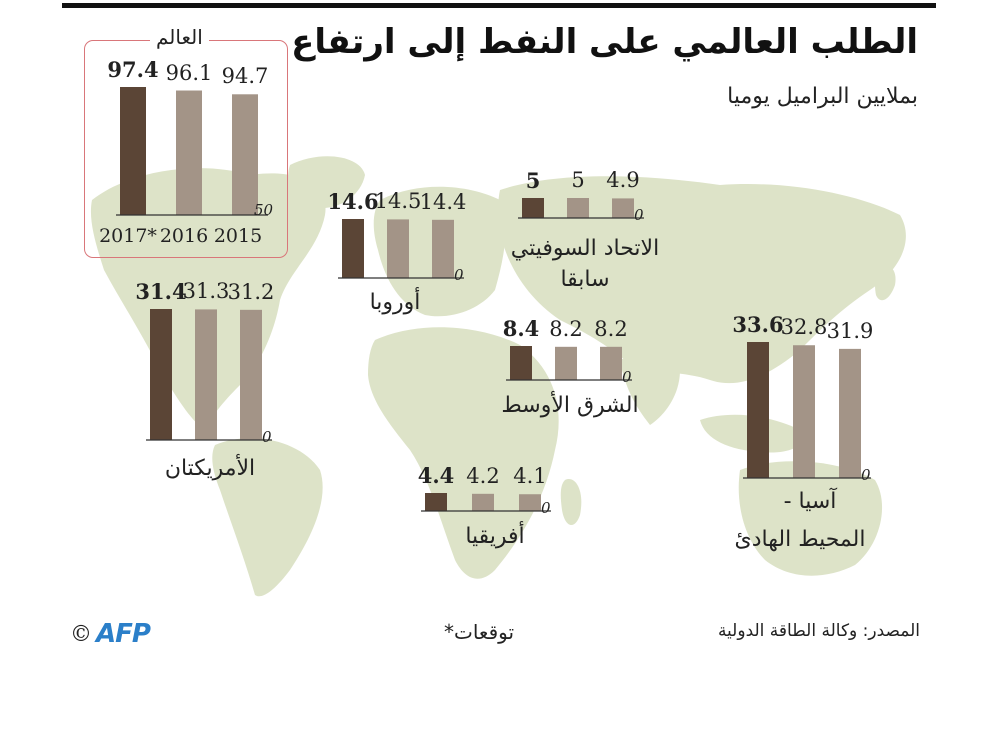  Describe the element at coordinates (459, 275) in the screenshot. I see `europe-axis-min-label: 0` at that location.